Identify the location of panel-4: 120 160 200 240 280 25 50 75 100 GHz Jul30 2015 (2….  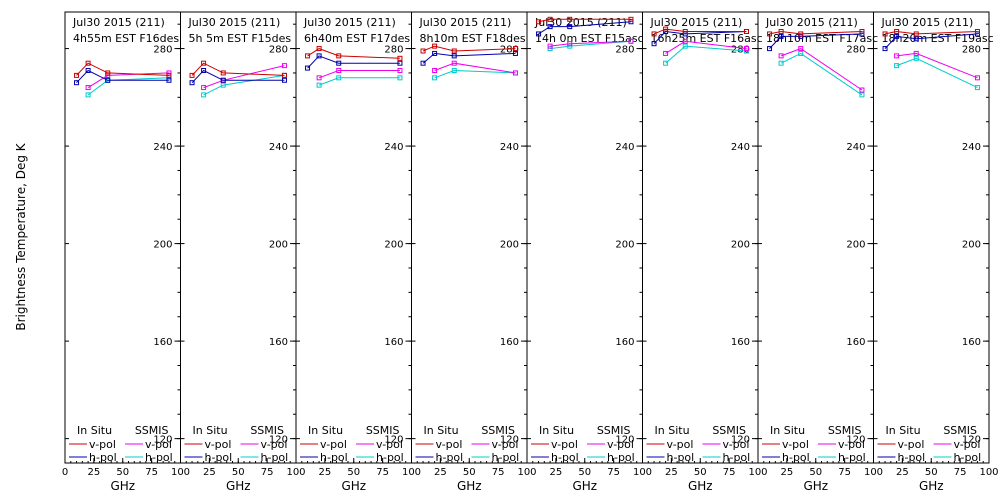
(474, 252).